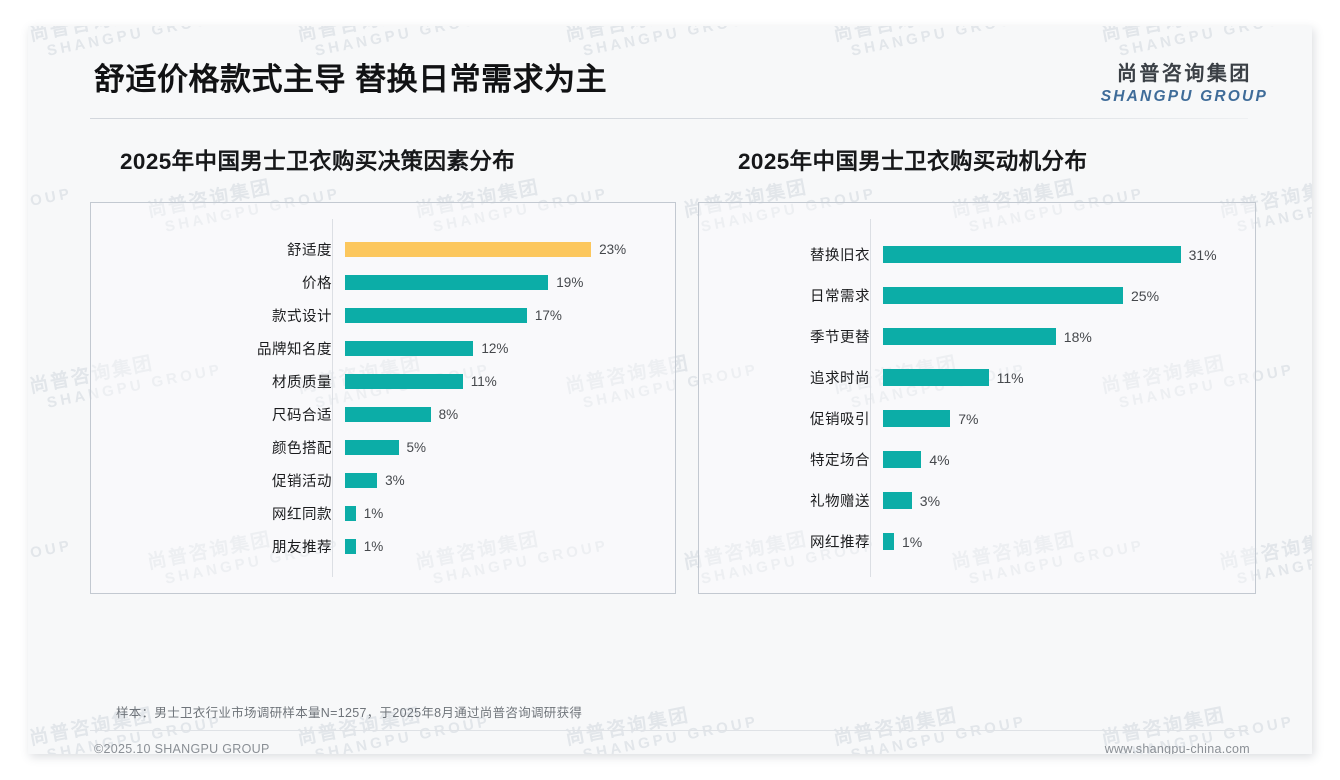  What do you see at coordinates (1069, 500) in the screenshot?
I see `bar-track: 3%` at bounding box center [1069, 500].